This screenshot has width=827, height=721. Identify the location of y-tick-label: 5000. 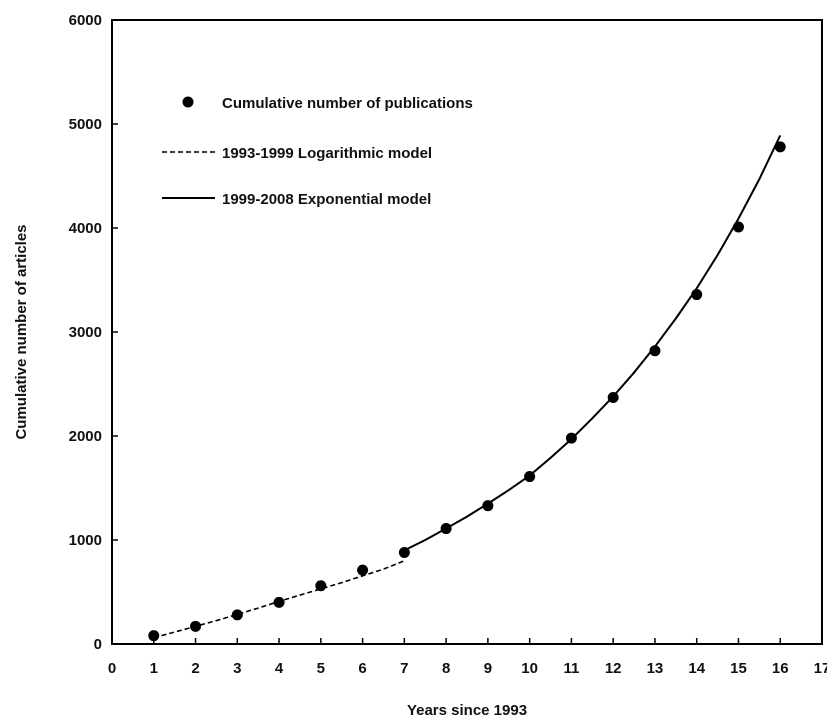
(85, 124).